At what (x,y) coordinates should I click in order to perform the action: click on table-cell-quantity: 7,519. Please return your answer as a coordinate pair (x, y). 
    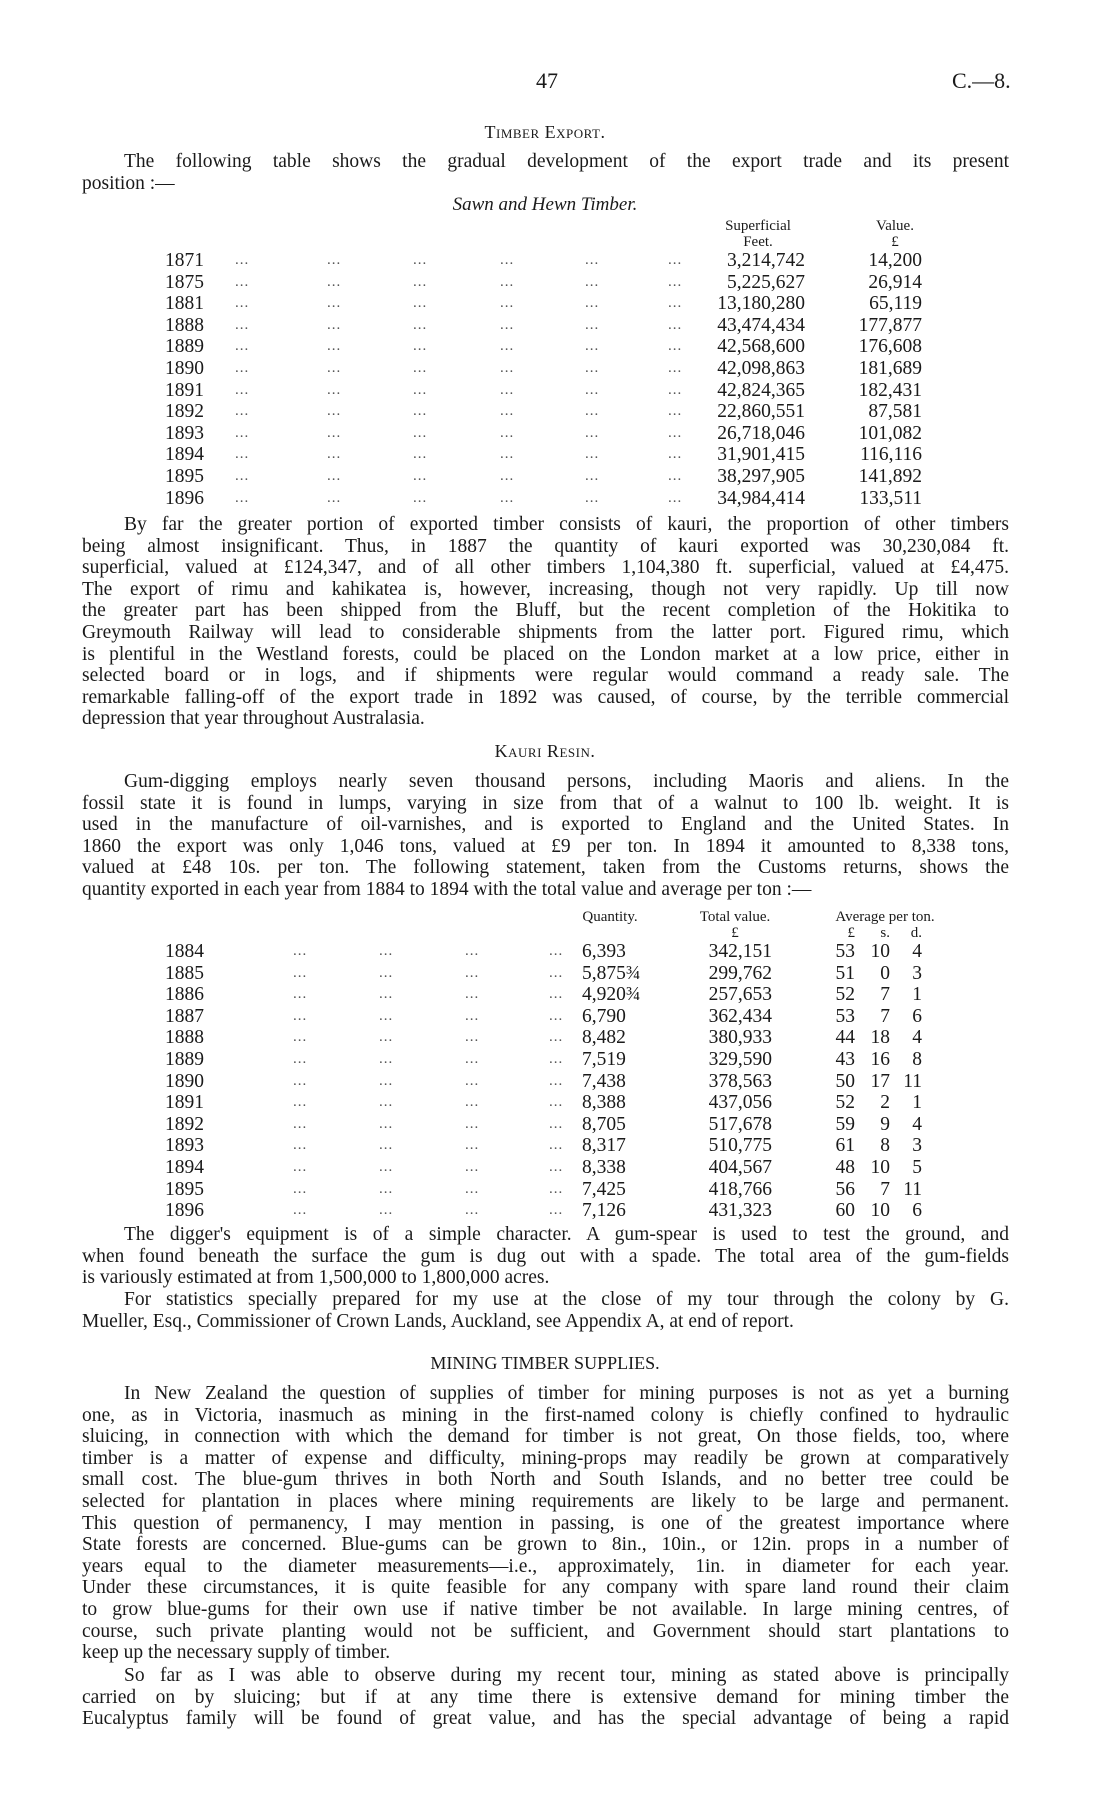
    Looking at the image, I should click on (604, 1059).